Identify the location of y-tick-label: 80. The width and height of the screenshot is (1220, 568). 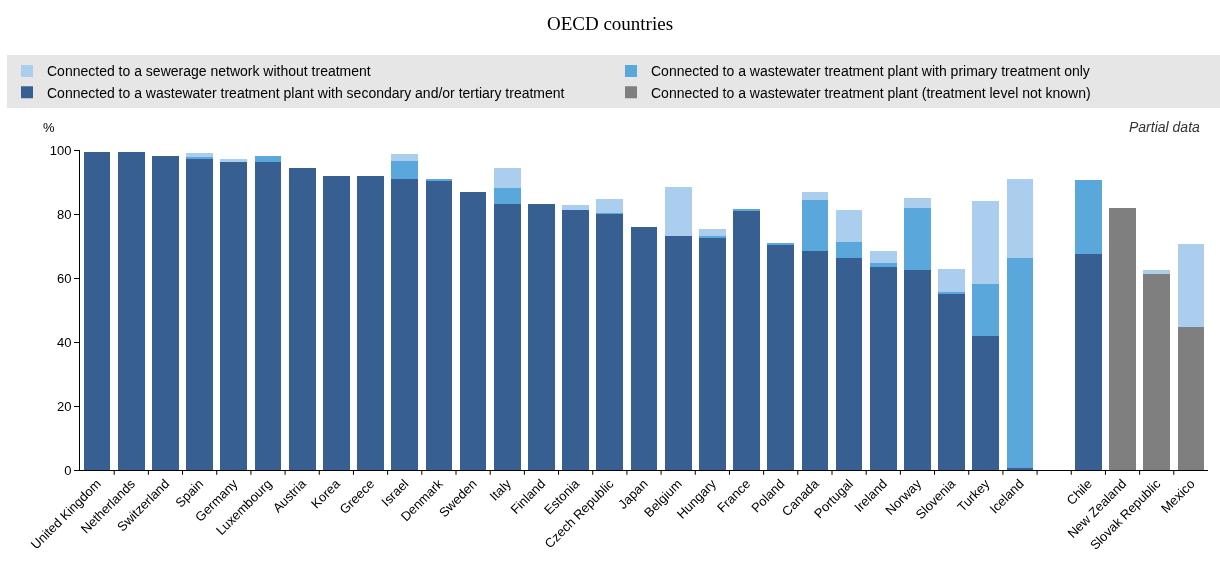
(64, 214).